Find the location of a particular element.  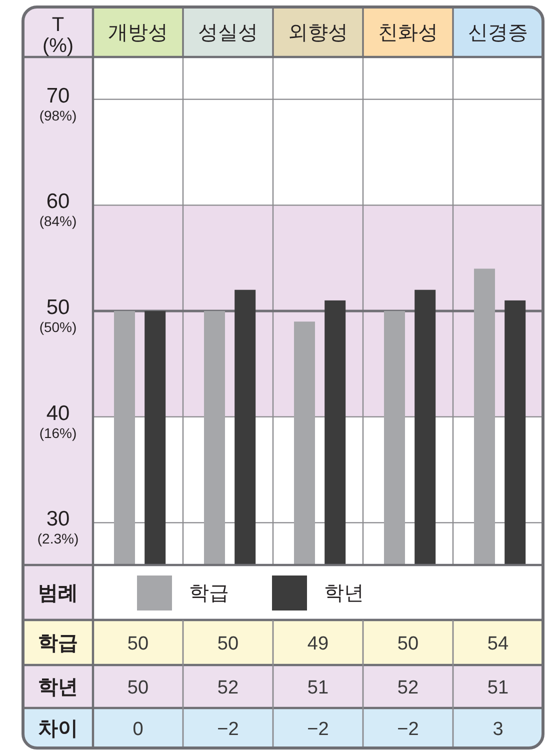

y-axis-title: T (%) is located at coordinates (58, 35).